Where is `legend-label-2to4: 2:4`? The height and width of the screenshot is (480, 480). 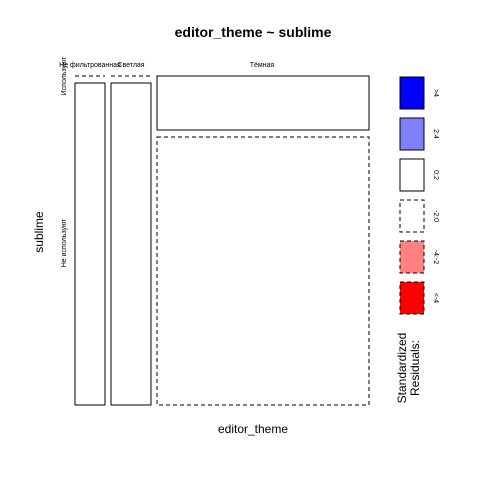
legend-label-2to4: 2:4 is located at coordinates (435, 134).